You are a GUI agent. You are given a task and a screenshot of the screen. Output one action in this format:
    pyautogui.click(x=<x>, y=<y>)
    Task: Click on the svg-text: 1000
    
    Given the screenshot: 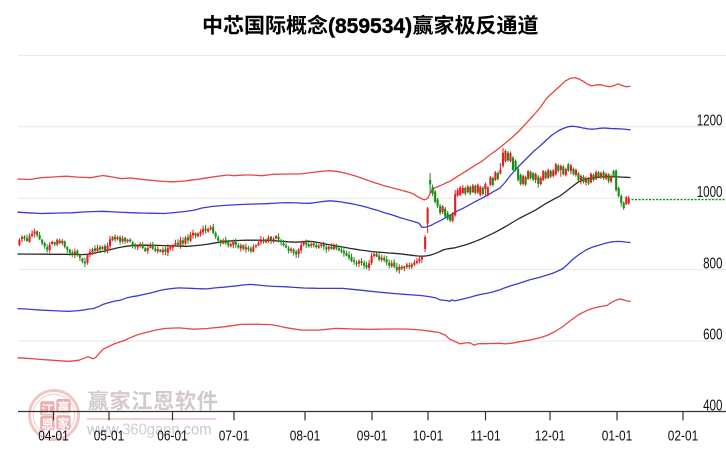 What is the action you would take?
    pyautogui.click(x=710, y=192)
    